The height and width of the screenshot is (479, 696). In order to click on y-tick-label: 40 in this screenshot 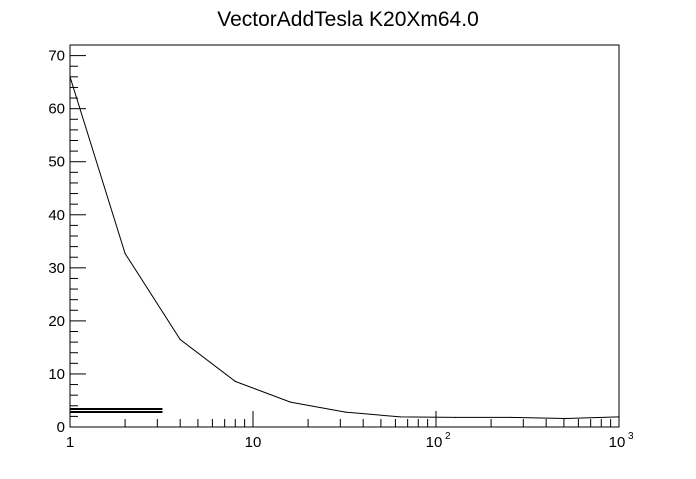, I will do `click(56, 215)`.